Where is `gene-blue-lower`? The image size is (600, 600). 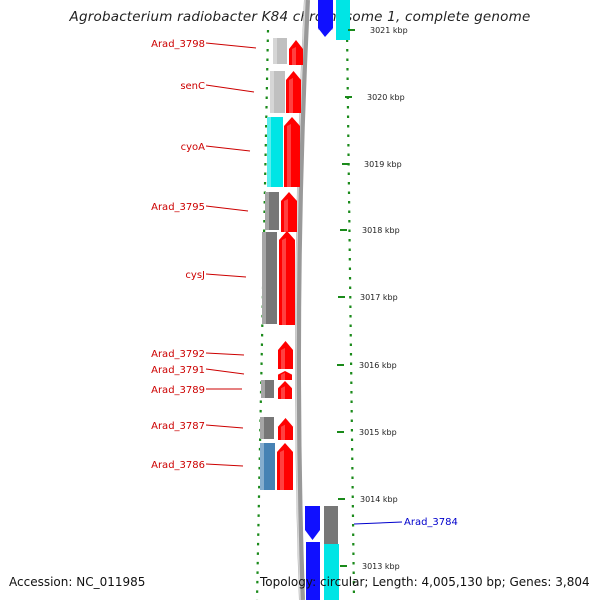
gene-blue-lower is located at coordinates (313, 571).